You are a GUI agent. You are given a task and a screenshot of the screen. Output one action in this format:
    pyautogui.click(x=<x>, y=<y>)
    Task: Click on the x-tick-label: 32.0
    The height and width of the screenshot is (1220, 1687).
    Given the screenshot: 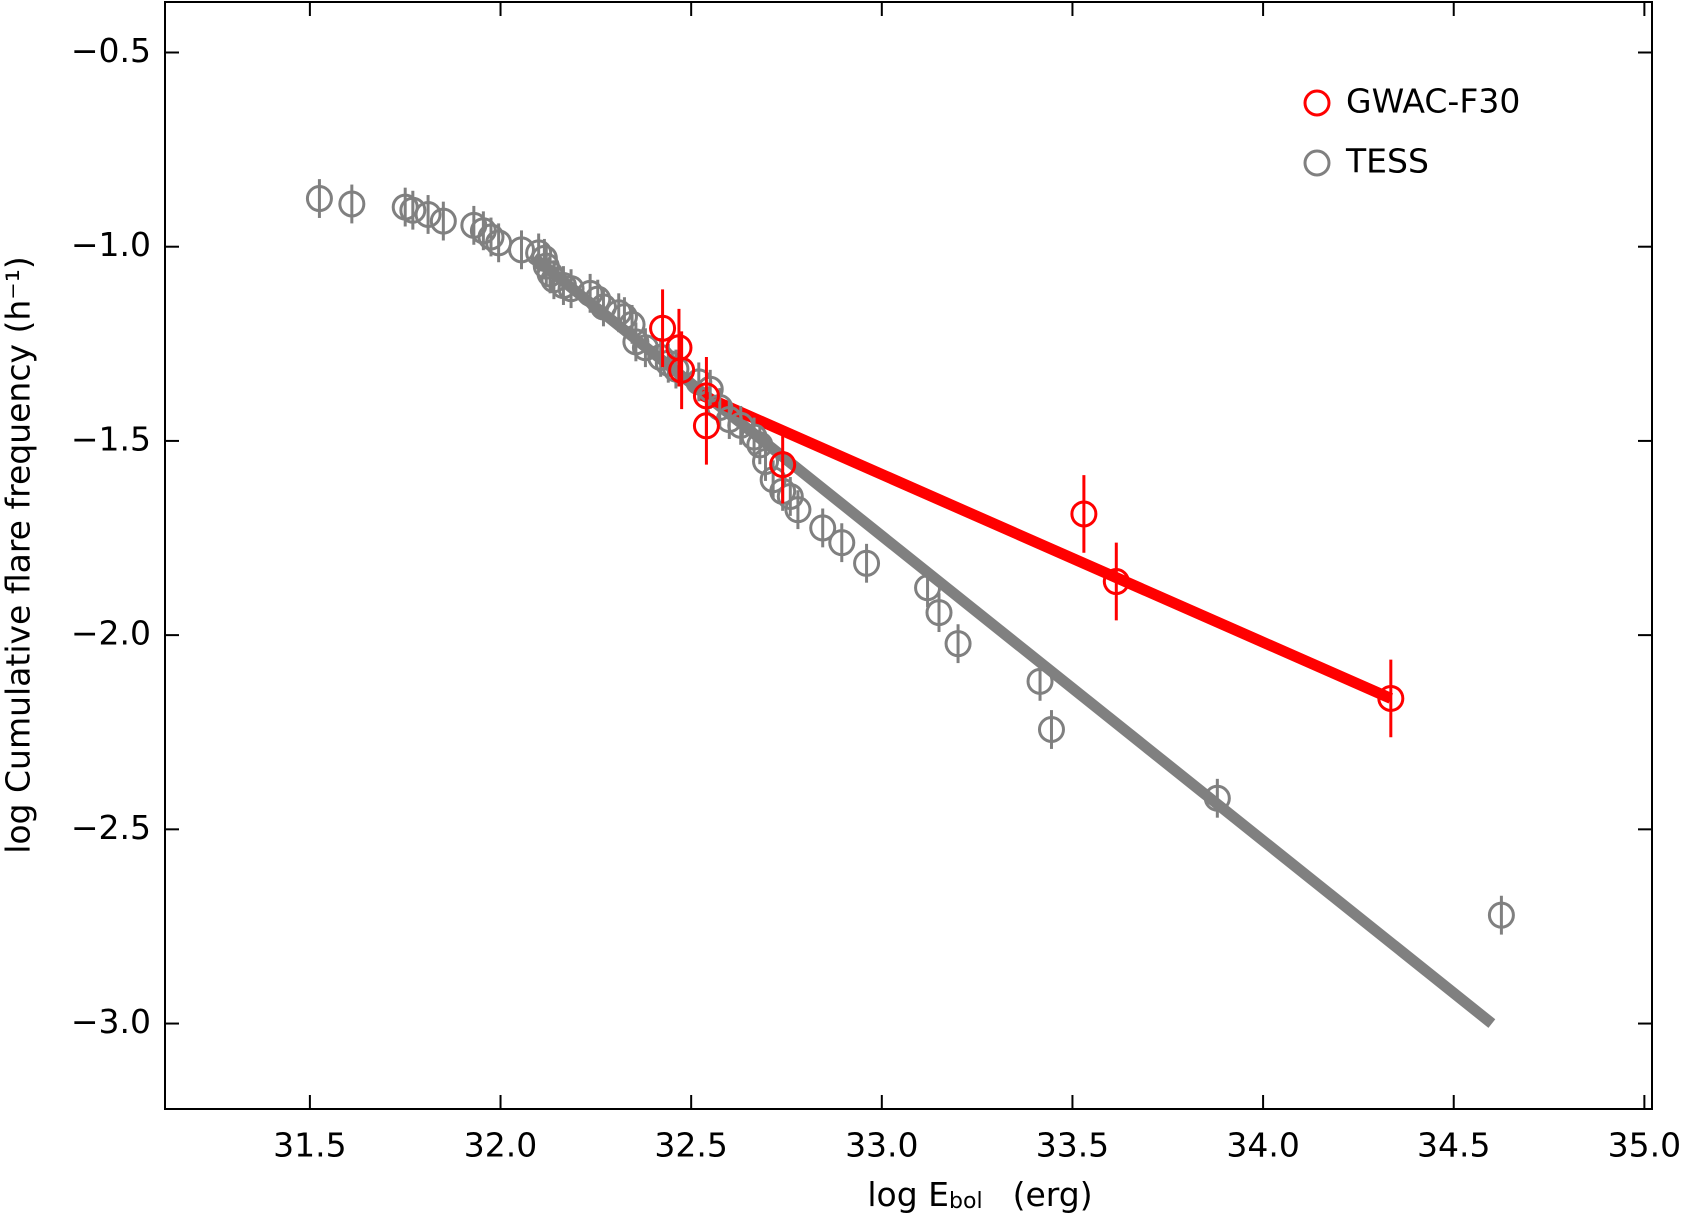 What is the action you would take?
    pyautogui.click(x=500, y=1145)
    